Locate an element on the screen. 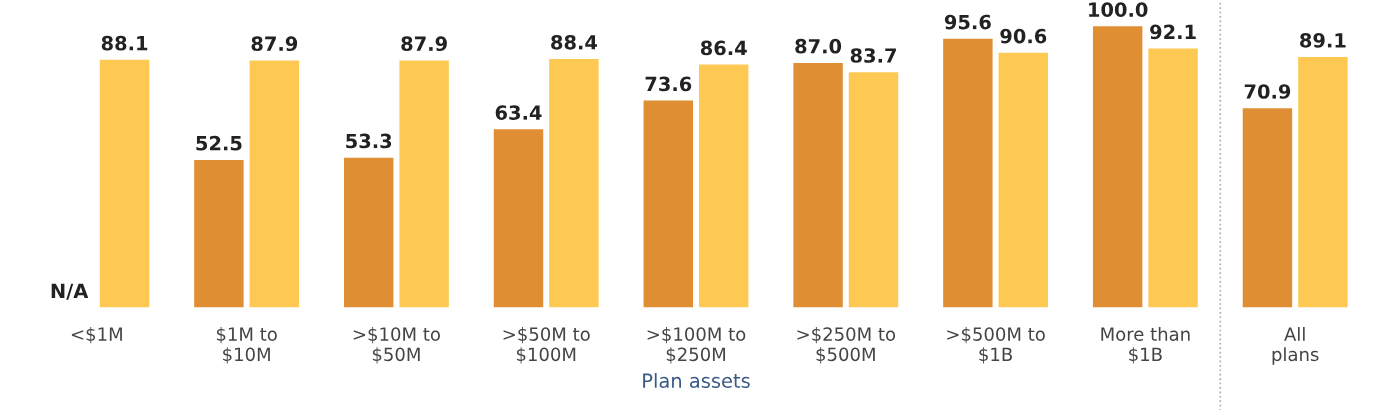 The width and height of the screenshot is (1392, 410). data-label: 88.4 is located at coordinates (574, 42).